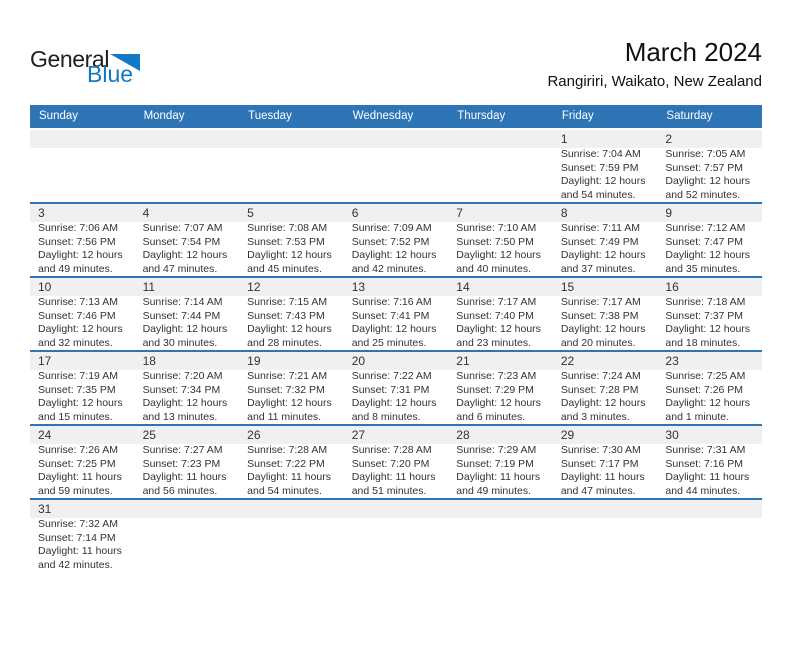 The height and width of the screenshot is (650, 792). I want to click on day-detail-line: Sunrise: 7:27 AM, so click(182, 450).